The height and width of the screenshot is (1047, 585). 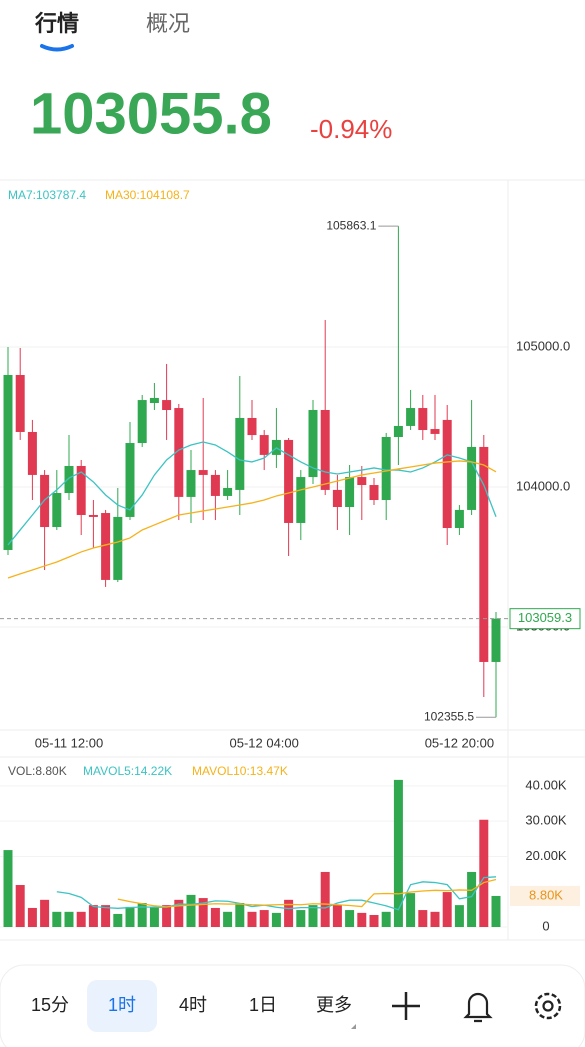 What do you see at coordinates (449, 716) in the screenshot?
I see `extreme-label: 102355.5` at bounding box center [449, 716].